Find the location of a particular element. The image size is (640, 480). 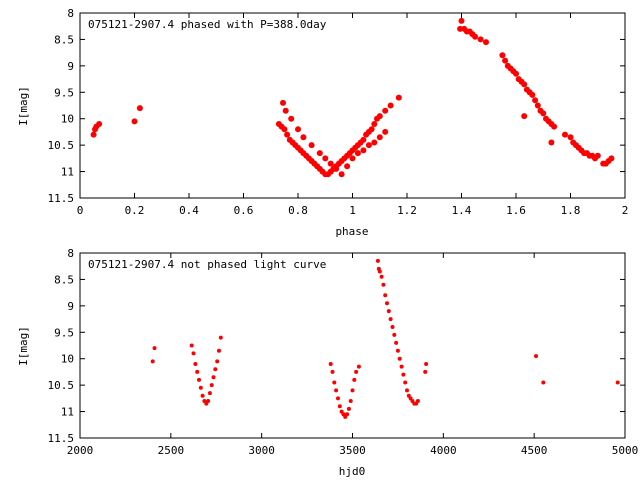

x-tick-label: 0.2 is located at coordinates (135, 210).